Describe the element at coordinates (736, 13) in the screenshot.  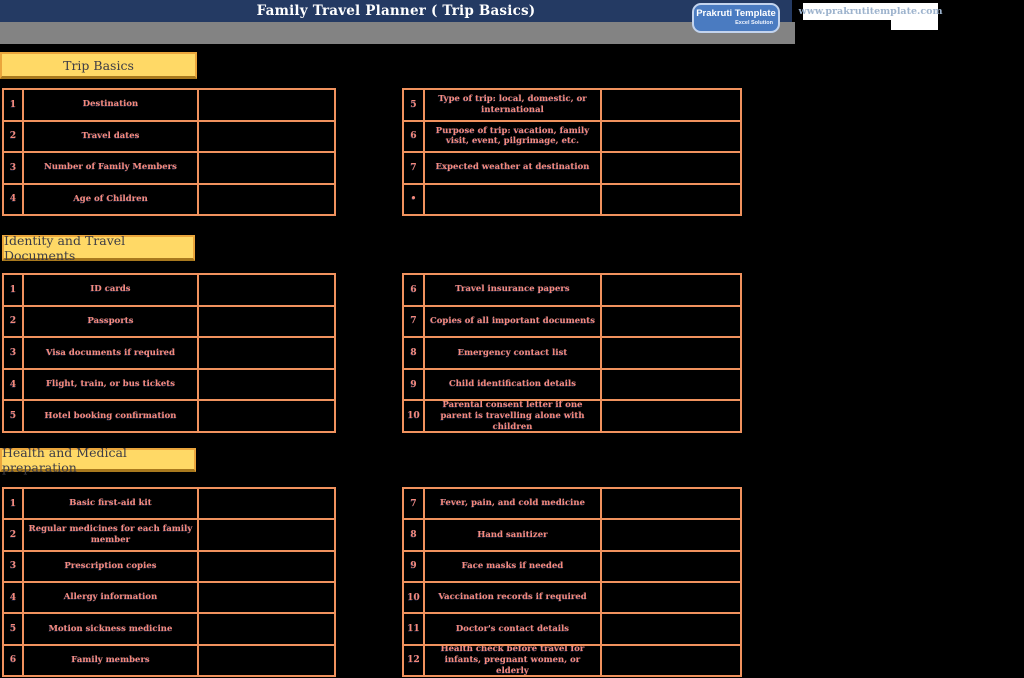
I see `brand-badge-title: Prakruti Template` at that location.